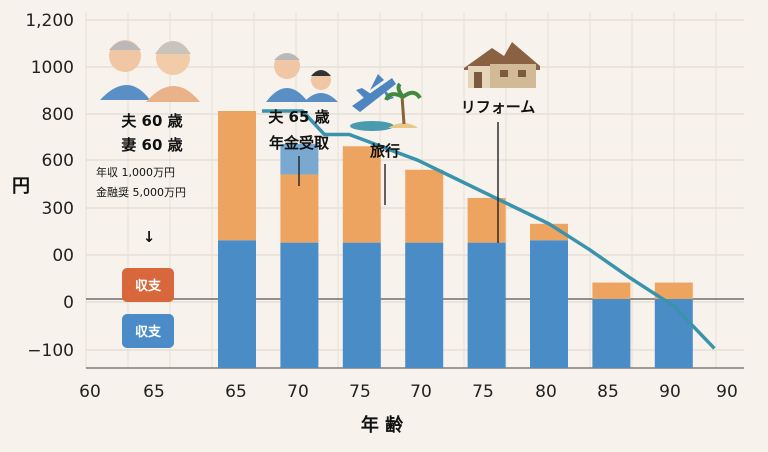 The image size is (768, 452). What do you see at coordinates (150, 71) in the screenshot?
I see `retired-couple-illustration` at bounding box center [150, 71].